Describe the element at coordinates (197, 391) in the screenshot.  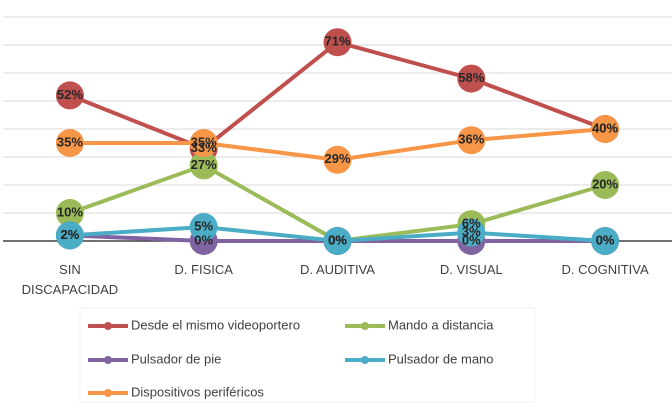
I see `legend-label: Dispositivos periféricos` at that location.